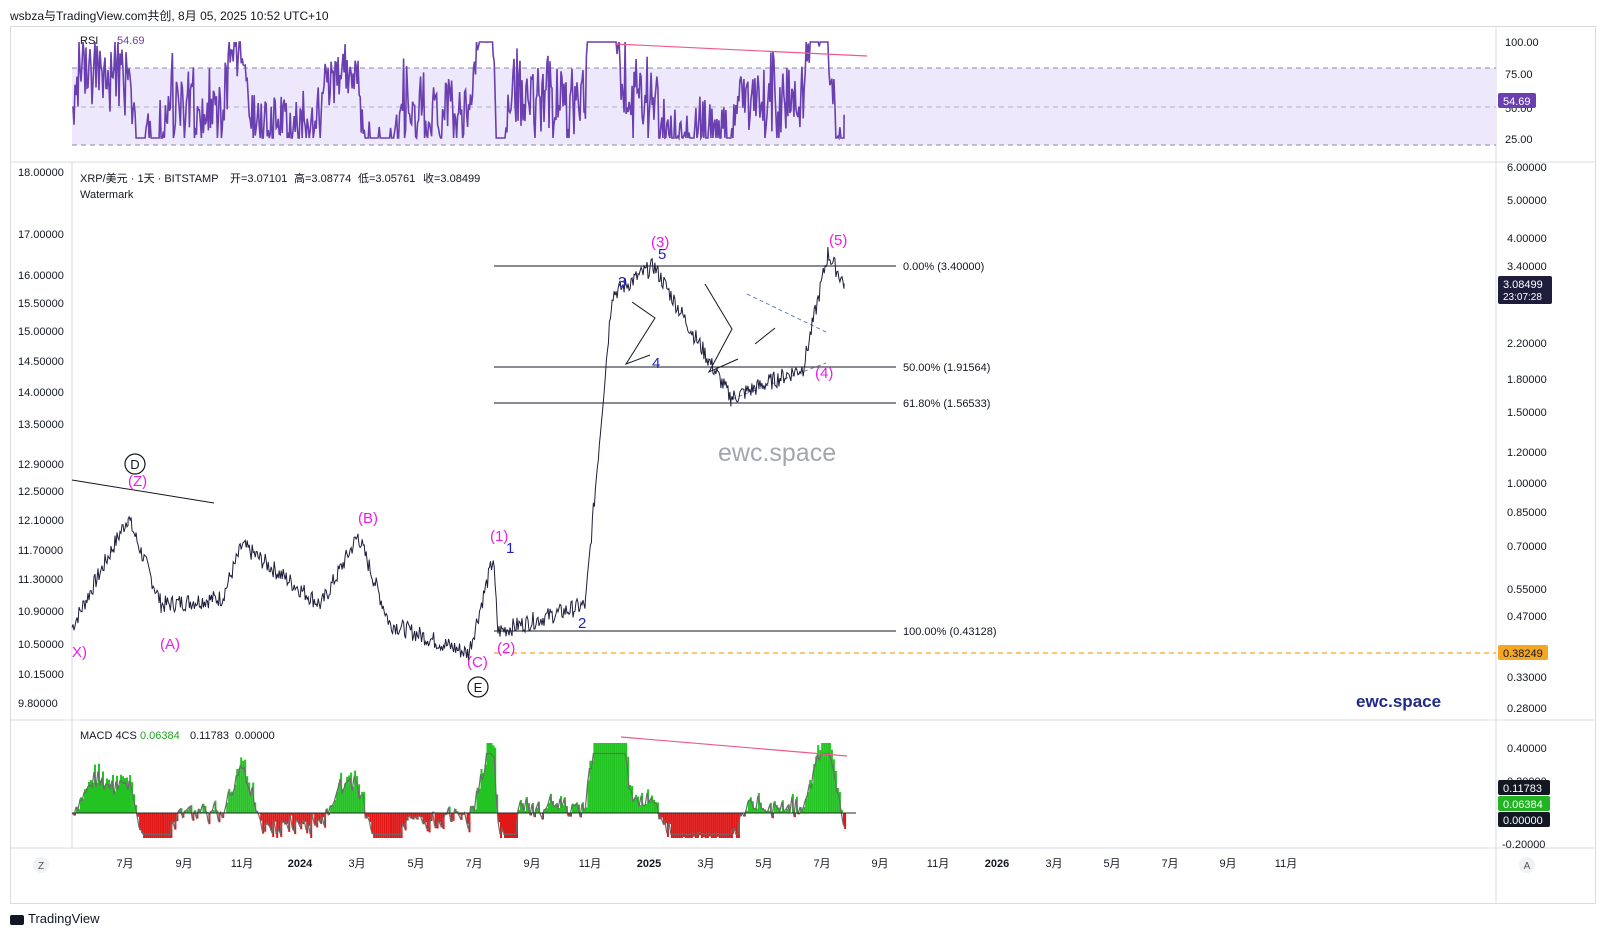 This screenshot has height=932, width=1603. Describe the element at coordinates (805, 90) in the screenshot. I see `rsi-pane: RSI 54.69 100.00 75.00 50.00 25.00 54.69` at that location.